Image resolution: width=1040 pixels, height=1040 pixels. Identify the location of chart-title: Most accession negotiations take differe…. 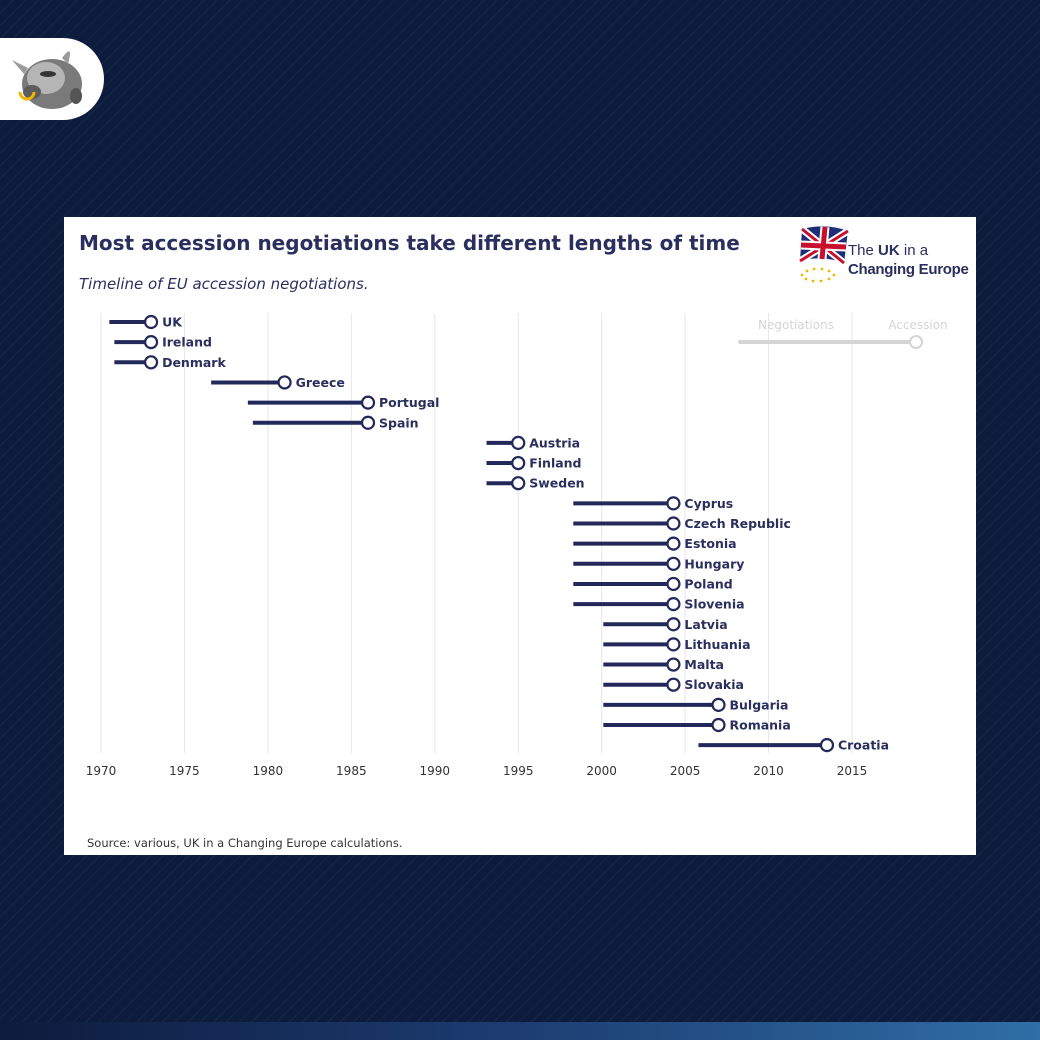
(409, 243).